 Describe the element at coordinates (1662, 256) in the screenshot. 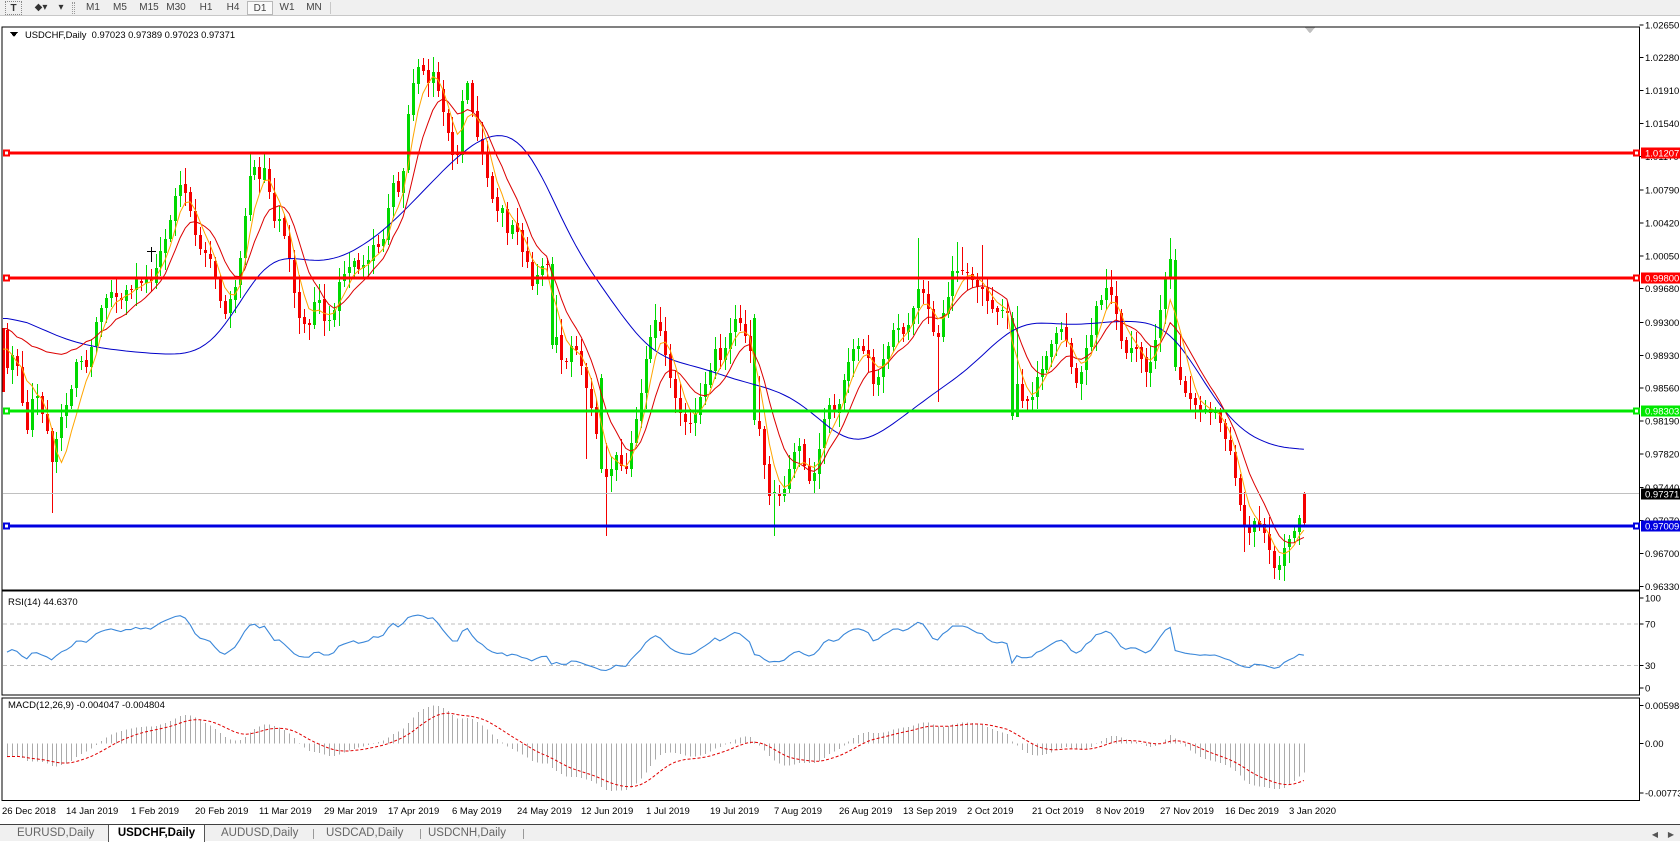

I see `svg-text: 1.00050` at that location.